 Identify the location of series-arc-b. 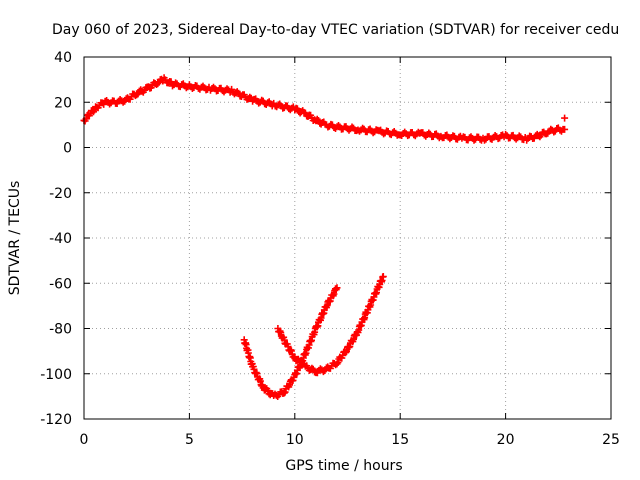
(330, 325).